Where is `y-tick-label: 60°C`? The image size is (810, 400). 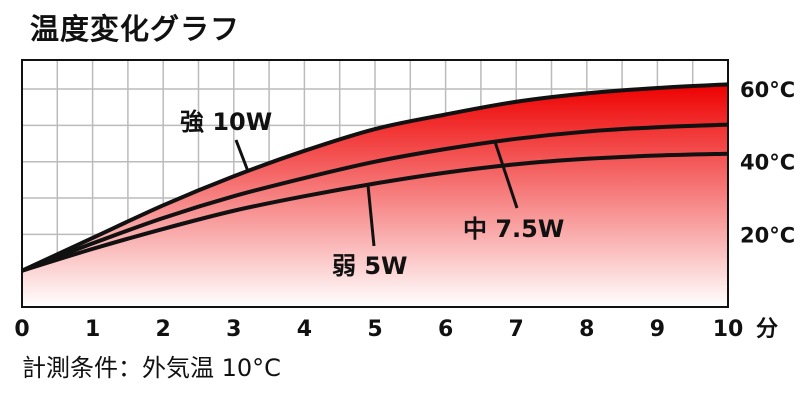 y-tick-label: 60°C is located at coordinates (767, 90).